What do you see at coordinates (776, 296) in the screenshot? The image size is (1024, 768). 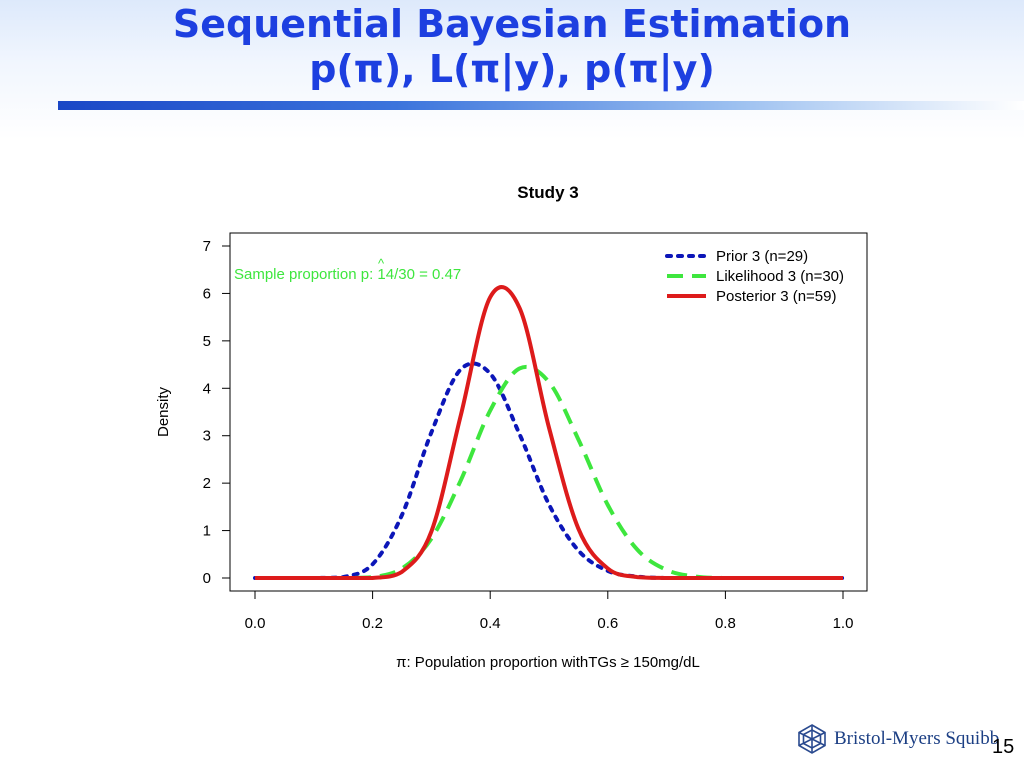 I see `legend-label: Posterior 3 (n=59)` at bounding box center [776, 296].